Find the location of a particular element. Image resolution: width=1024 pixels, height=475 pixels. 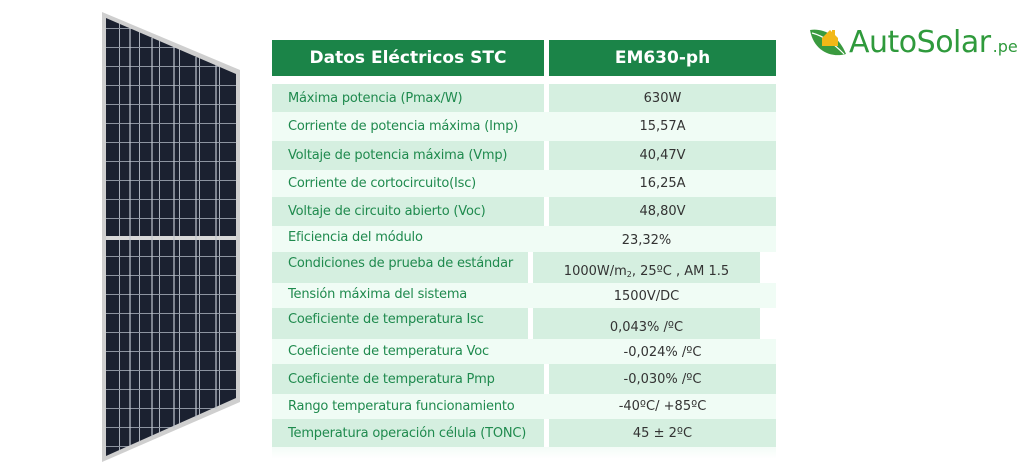

table-row: Máxima potencia (Pmax/W) 630W is located at coordinates (524, 98).